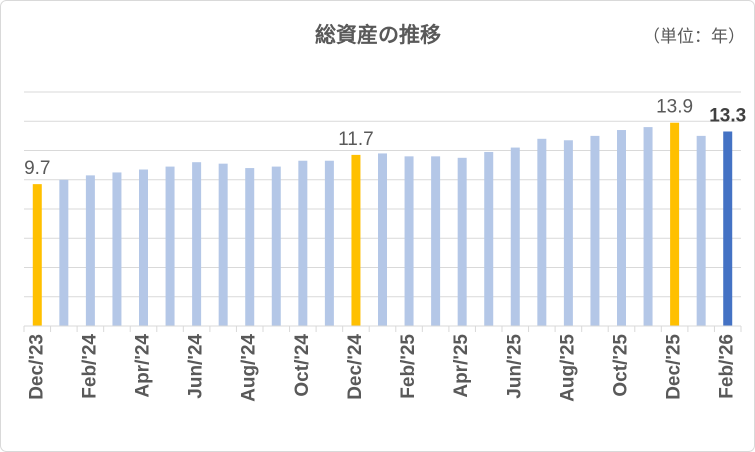 This screenshot has height=452, width=755. Describe the element at coordinates (89, 366) in the screenshot. I see `x-tick-label: Feb/'24` at that location.